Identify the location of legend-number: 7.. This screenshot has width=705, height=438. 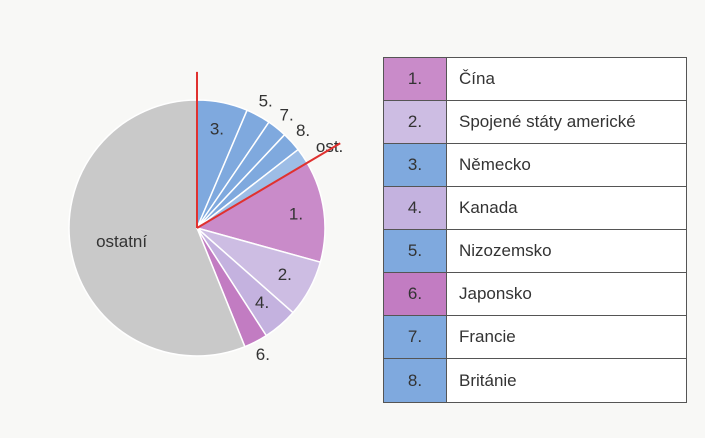
(415, 337).